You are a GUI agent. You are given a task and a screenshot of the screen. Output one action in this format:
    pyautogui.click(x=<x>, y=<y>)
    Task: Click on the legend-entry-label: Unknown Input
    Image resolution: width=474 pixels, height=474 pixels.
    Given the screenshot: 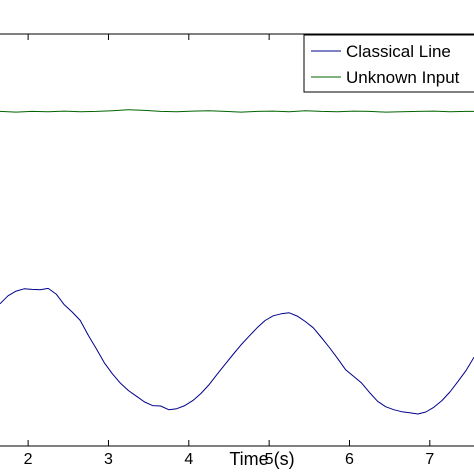 What is the action you would take?
    pyautogui.click(x=403, y=77)
    